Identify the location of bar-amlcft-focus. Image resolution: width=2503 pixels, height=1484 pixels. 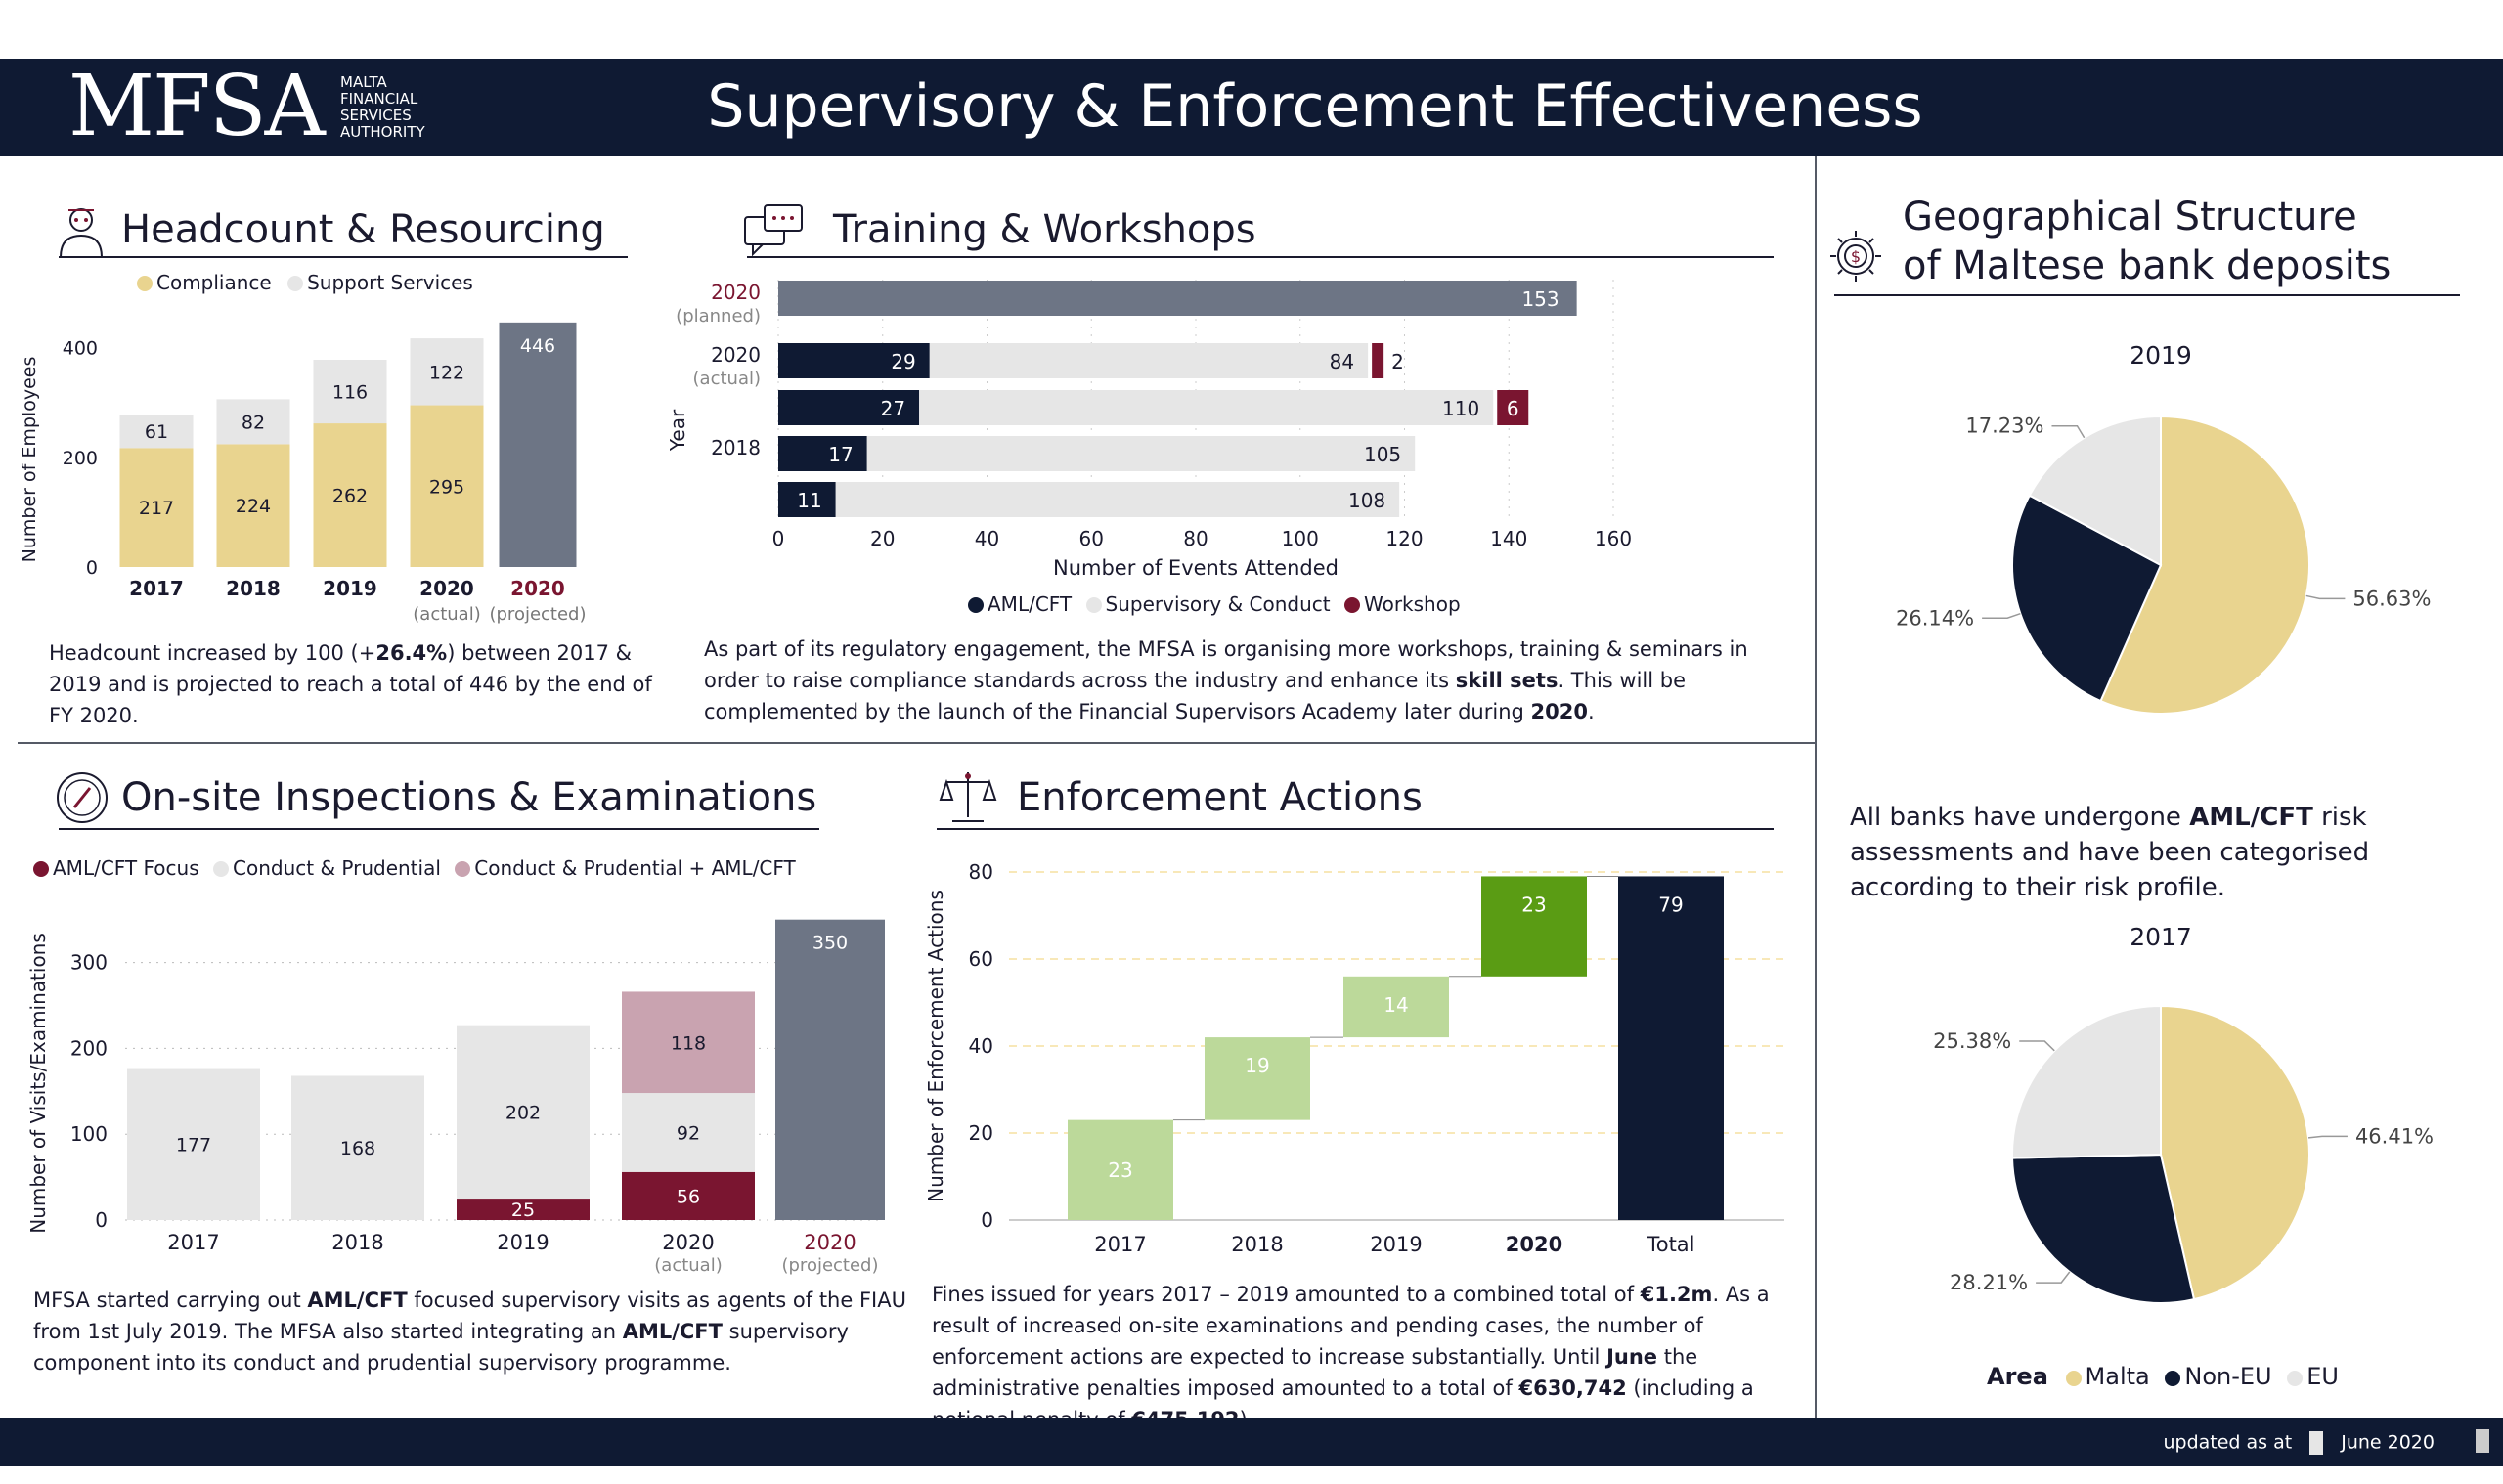
(688, 1195).